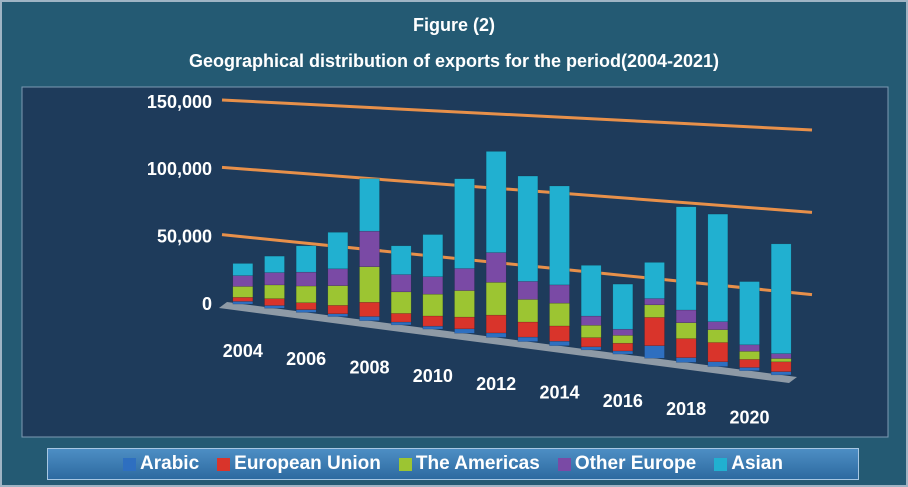 Image resolution: width=908 pixels, height=487 pixels. I want to click on legend-item: Other Europe, so click(627, 464).